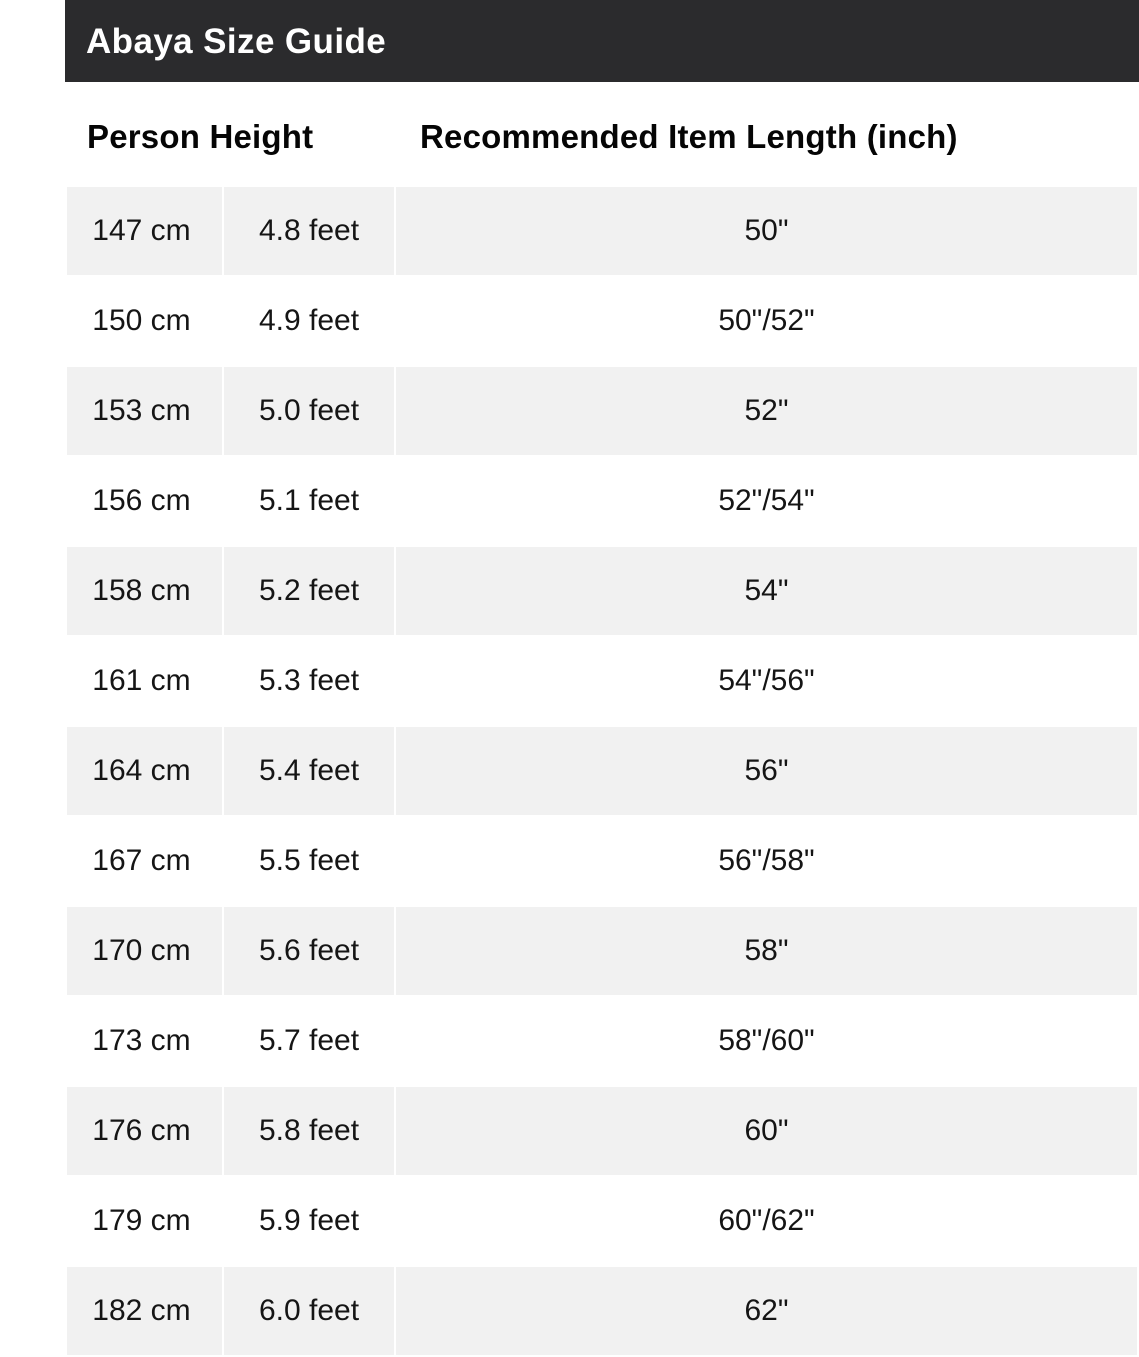  Describe the element at coordinates (309, 1041) in the screenshot. I see `cell-height-feet: 5.7 feet` at that location.